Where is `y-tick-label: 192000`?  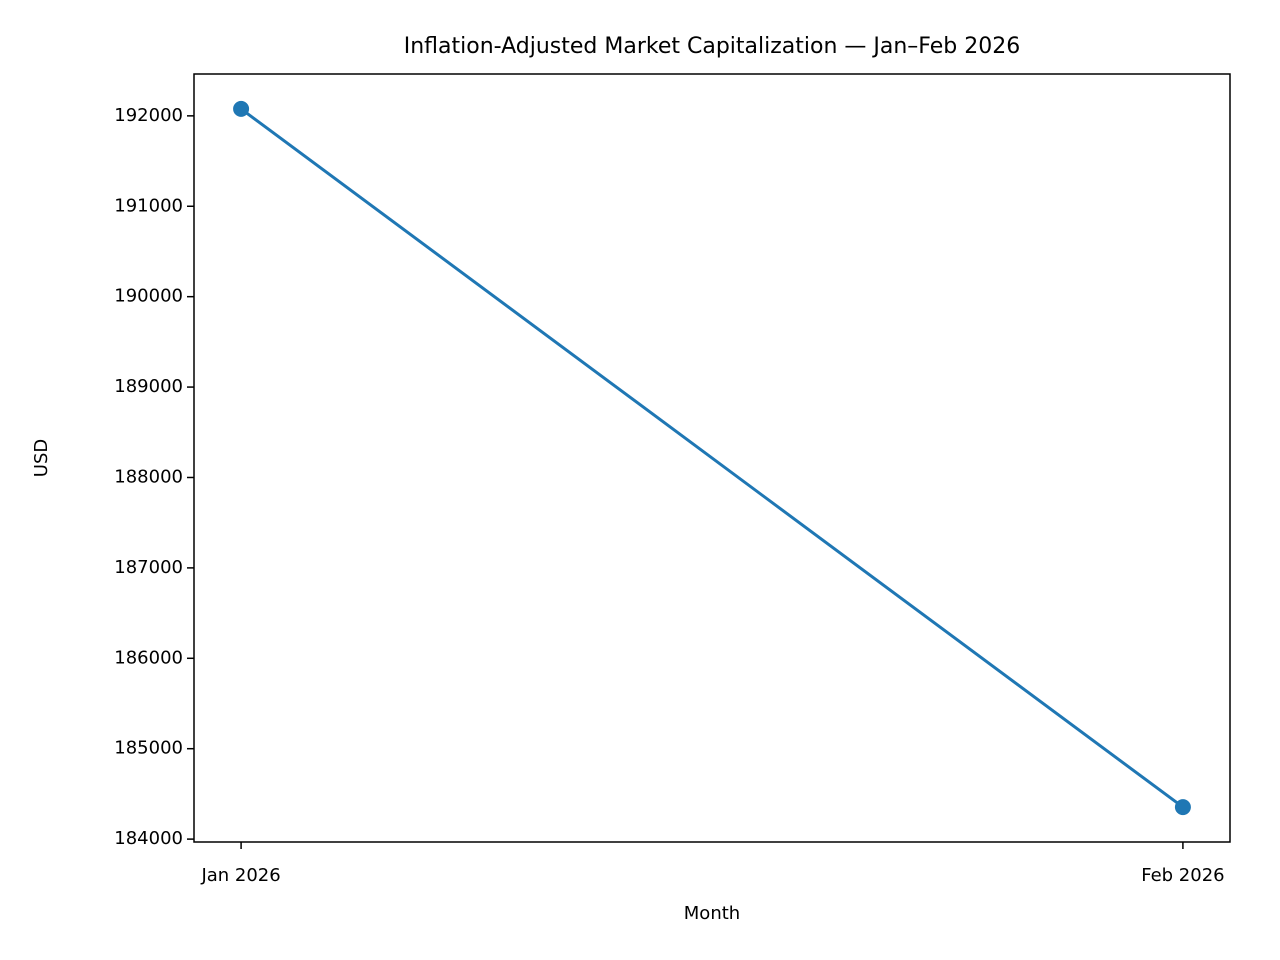
y-tick-label: 192000 is located at coordinates (148, 115).